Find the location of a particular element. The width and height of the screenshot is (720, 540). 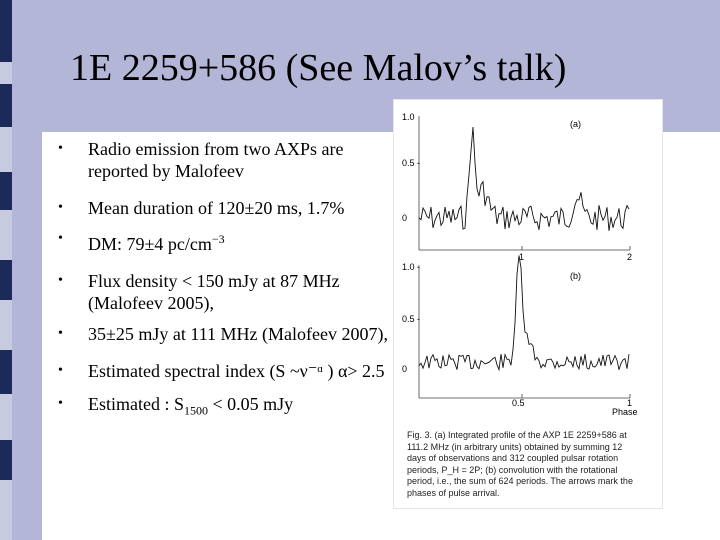

panel-b-xtick-label: 1 is located at coordinates (629, 403).